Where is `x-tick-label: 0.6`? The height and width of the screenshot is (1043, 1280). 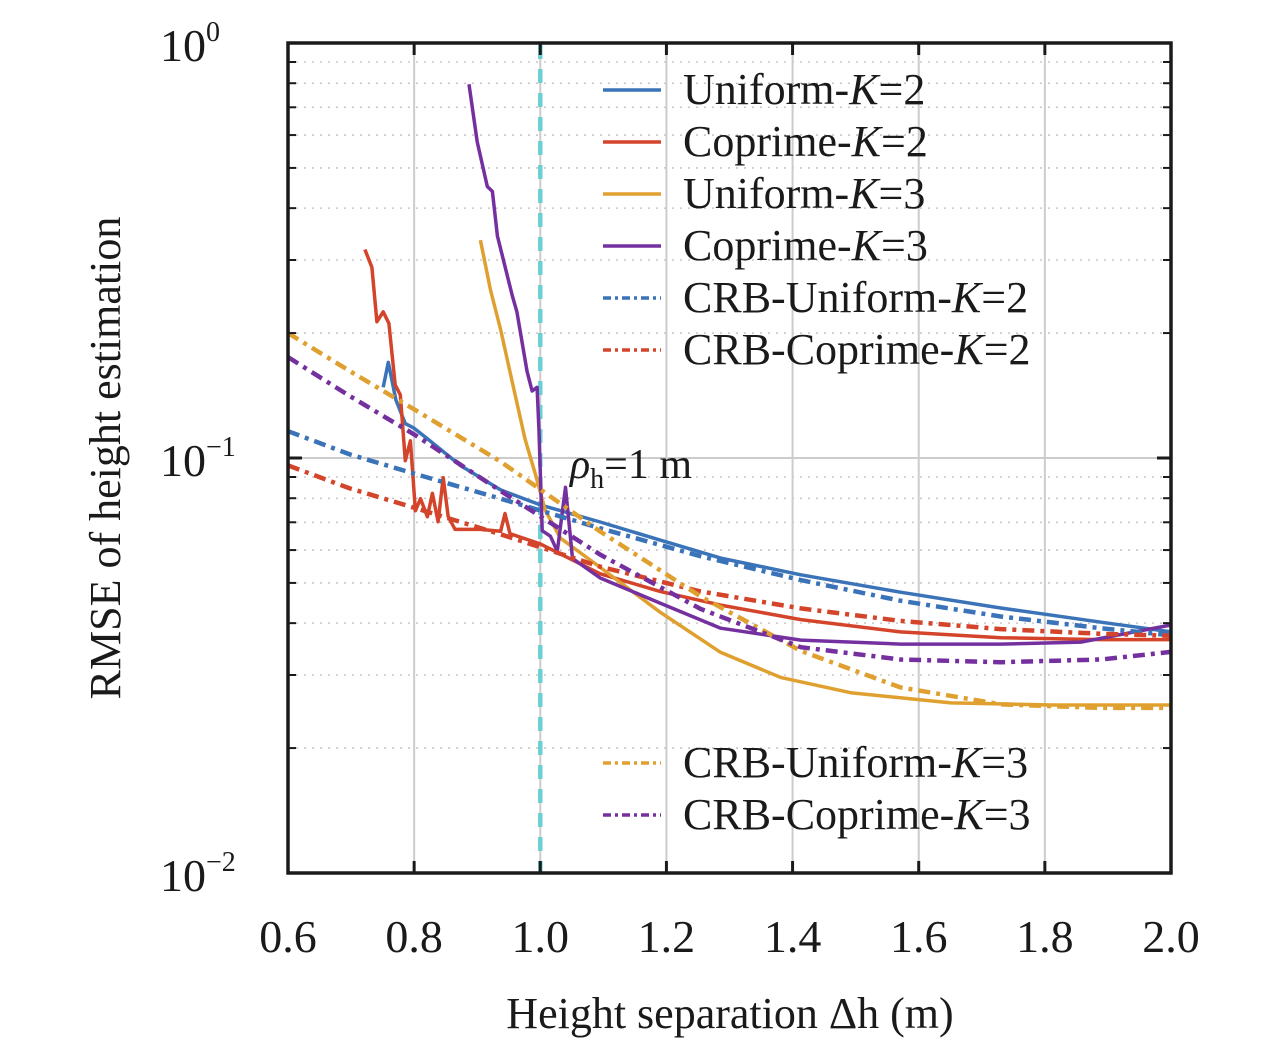
x-tick-label: 0.6 is located at coordinates (288, 936).